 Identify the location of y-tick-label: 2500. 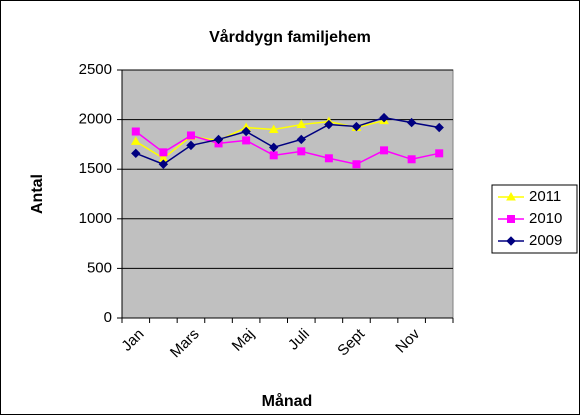
(95, 69).